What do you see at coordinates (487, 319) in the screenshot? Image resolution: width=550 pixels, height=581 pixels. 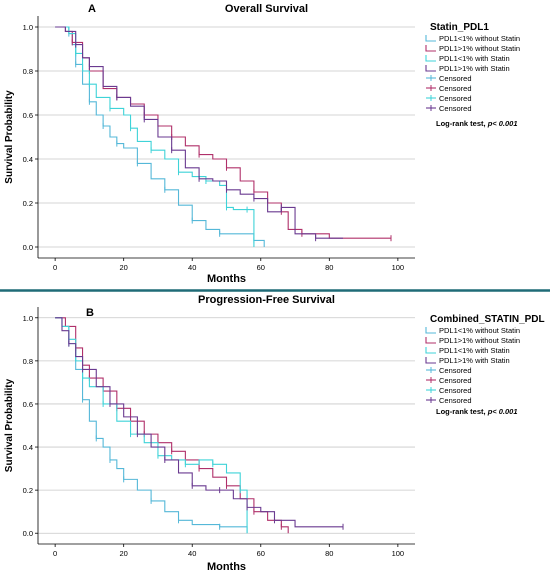 I see `panel-b-legend-title: Combined_STATIN_PDL` at bounding box center [487, 319].